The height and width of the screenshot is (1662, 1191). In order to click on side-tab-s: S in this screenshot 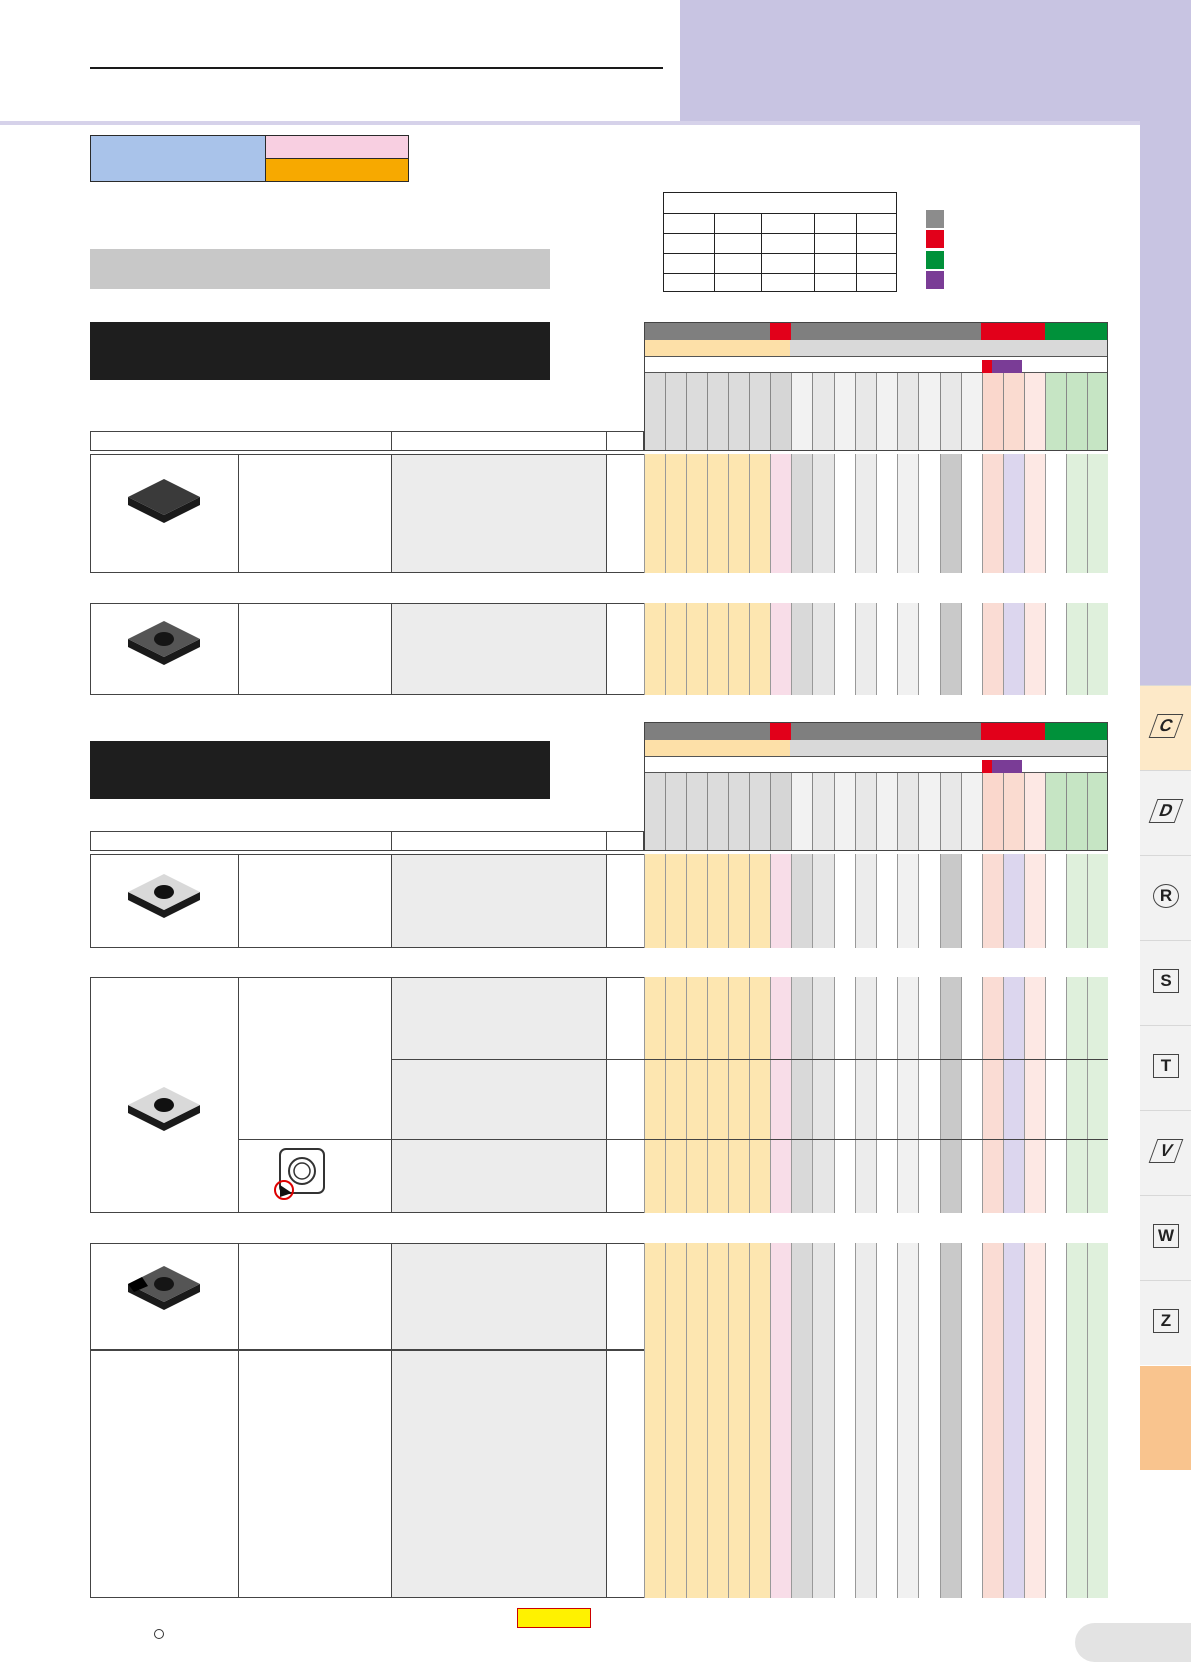, I will do `click(1165, 982)`.